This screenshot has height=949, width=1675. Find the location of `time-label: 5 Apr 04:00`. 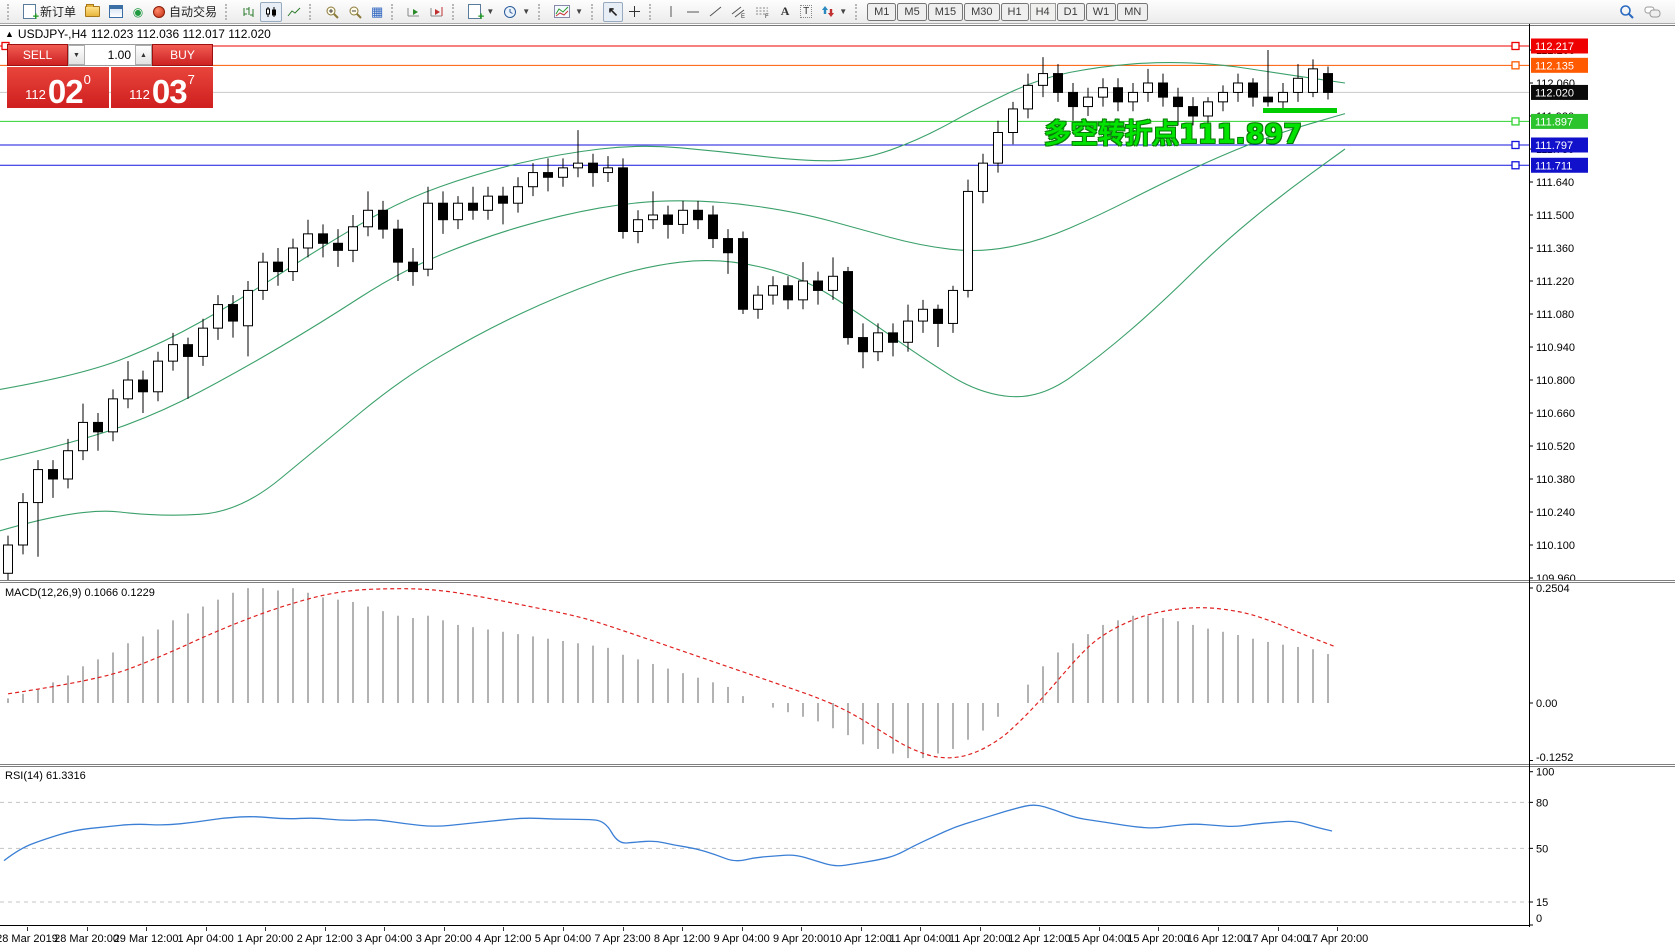

time-label: 5 Apr 04:00 is located at coordinates (563, 939).